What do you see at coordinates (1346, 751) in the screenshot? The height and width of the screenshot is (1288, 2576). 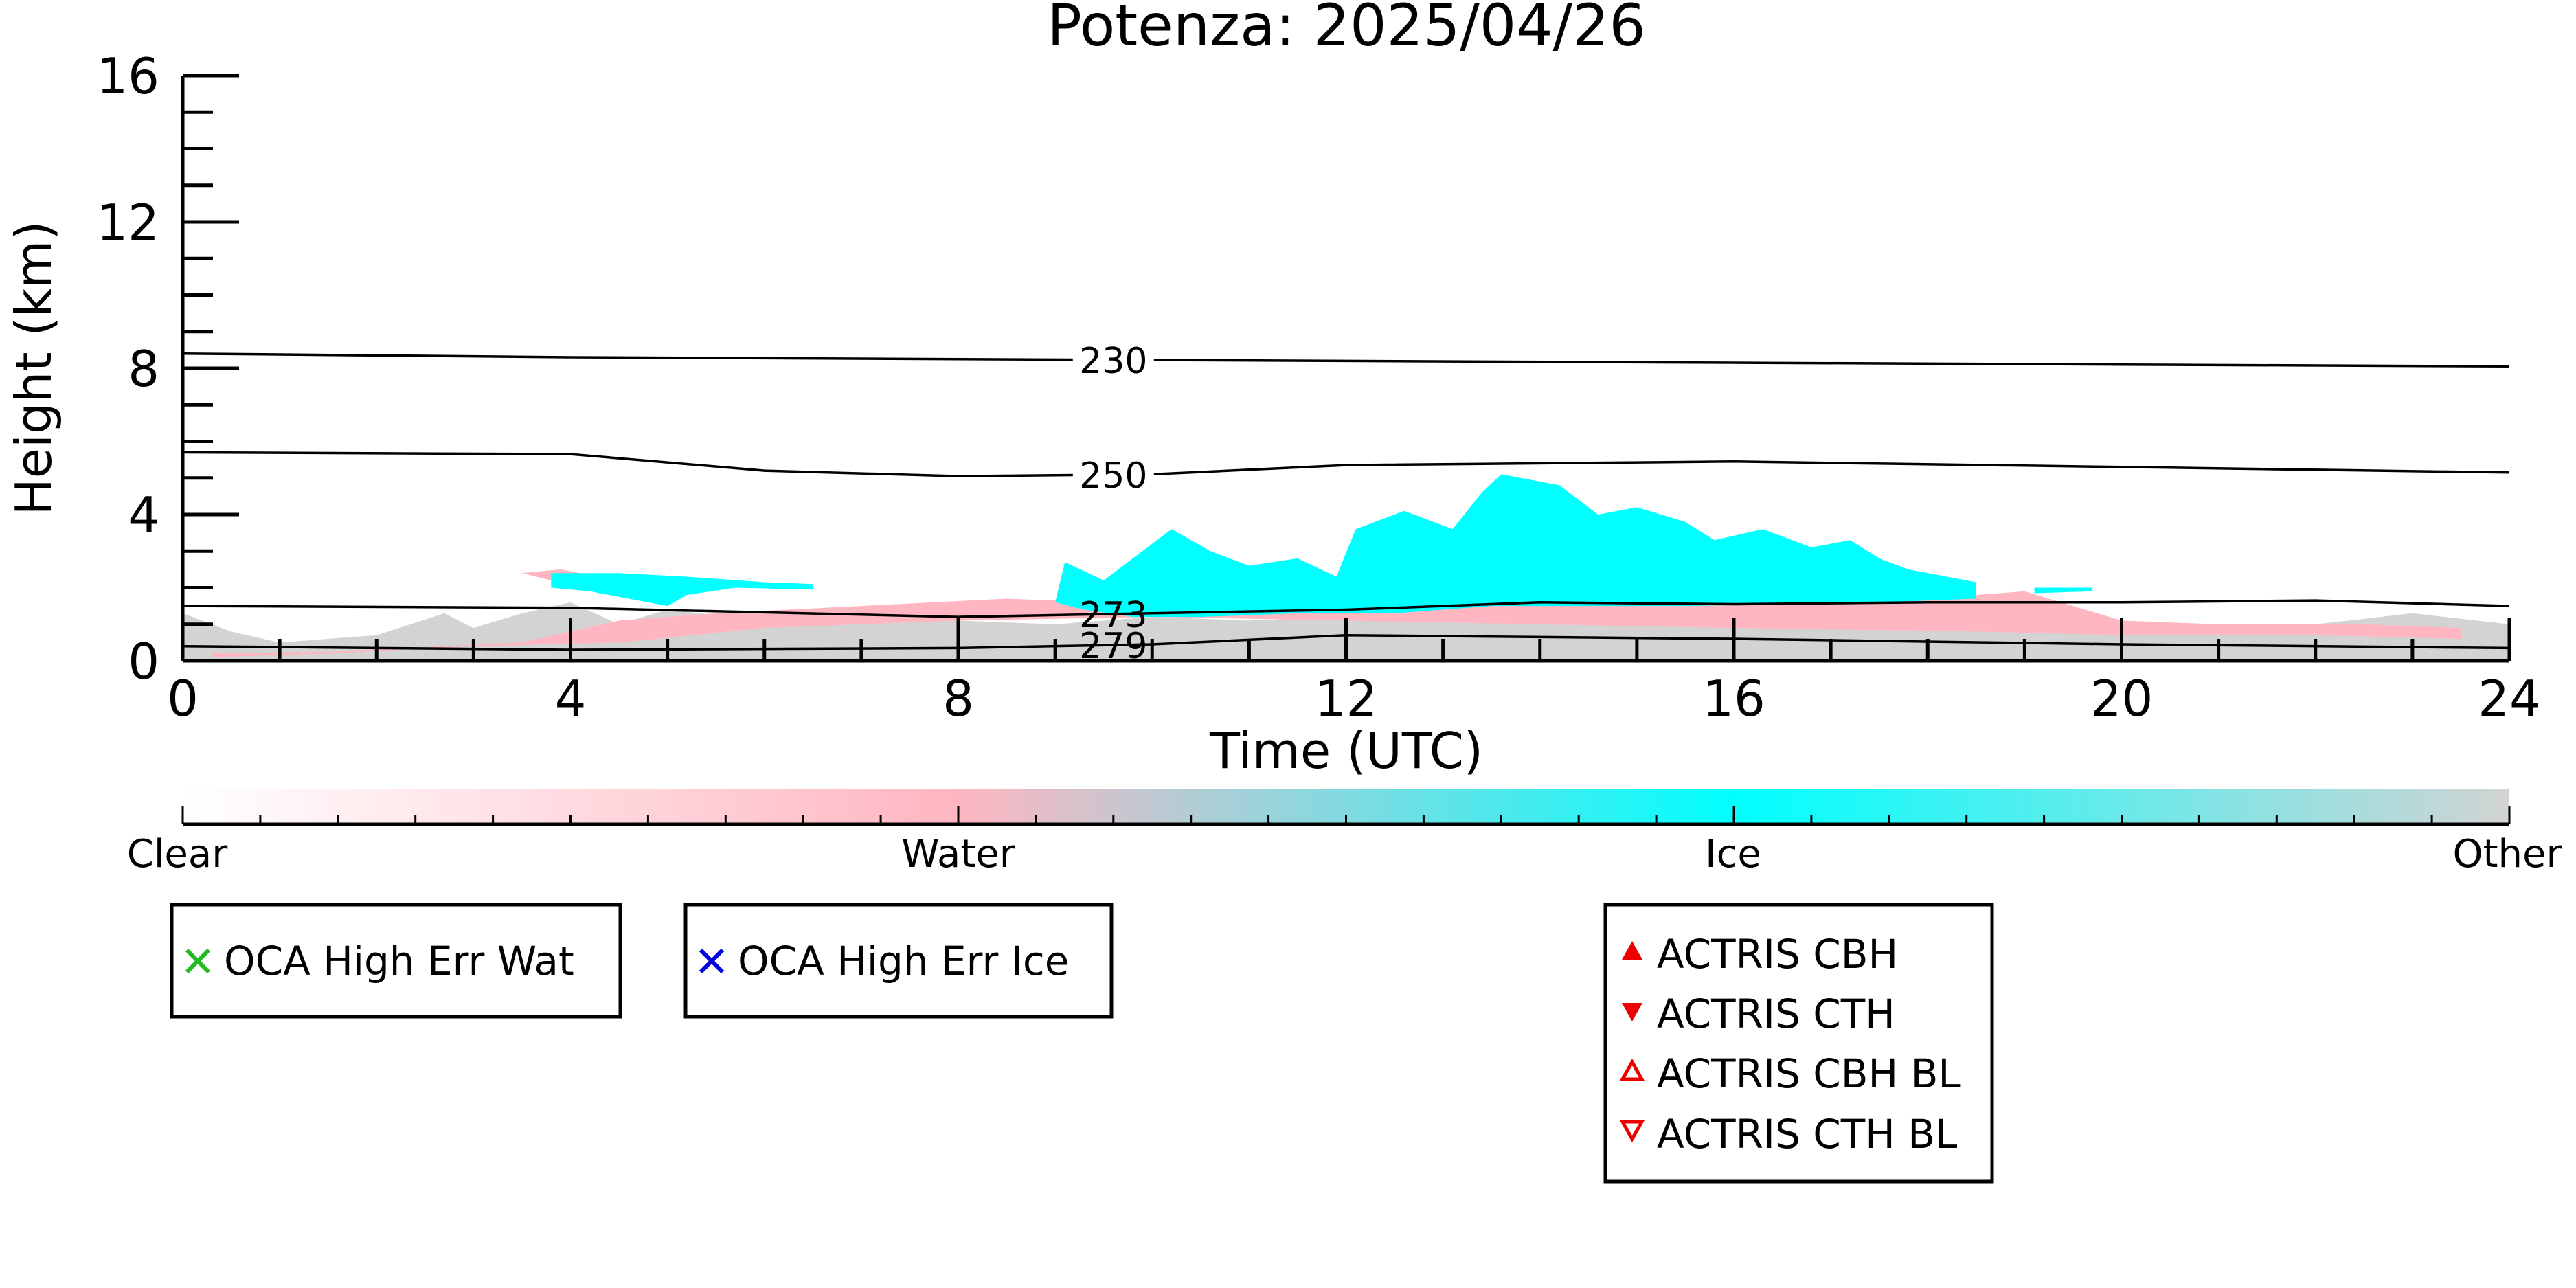 I see `x-axis-label: Time (UTC)` at bounding box center [1346, 751].